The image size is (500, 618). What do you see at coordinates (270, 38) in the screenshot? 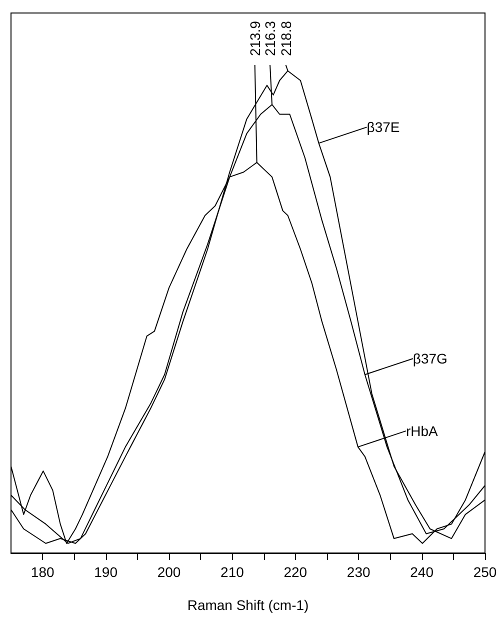
I see `annotation: 216.3` at bounding box center [270, 38].